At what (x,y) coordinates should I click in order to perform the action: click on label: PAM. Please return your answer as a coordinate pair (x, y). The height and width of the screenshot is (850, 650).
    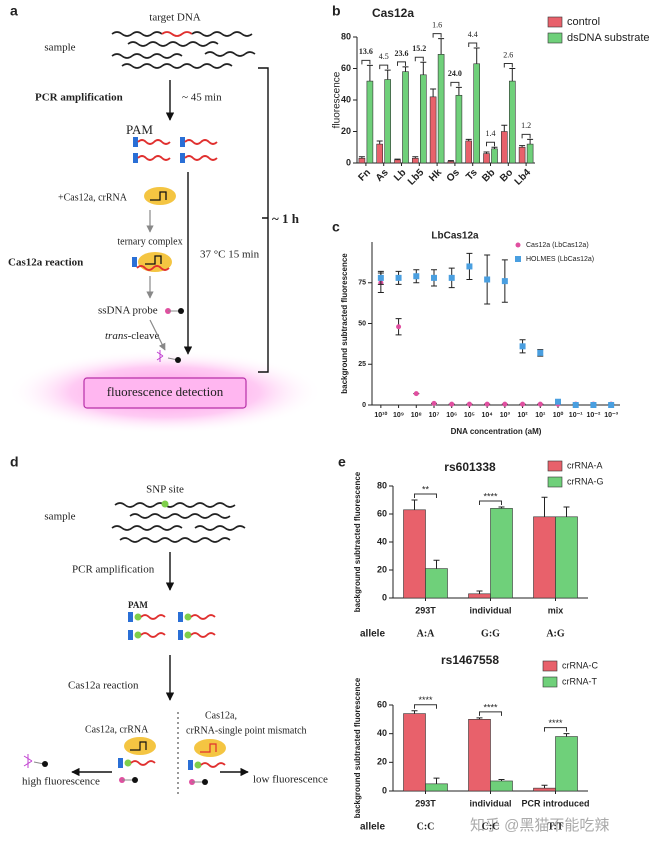
    Looking at the image, I should click on (138, 605).